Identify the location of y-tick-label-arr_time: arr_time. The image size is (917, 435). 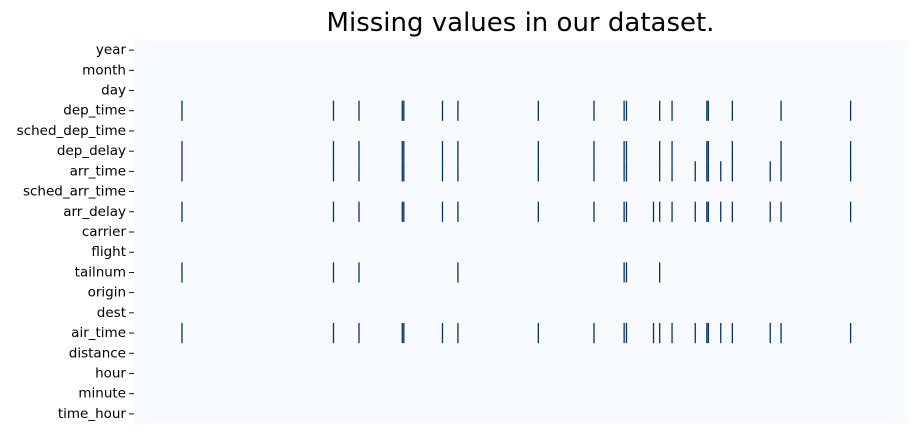
(98, 171).